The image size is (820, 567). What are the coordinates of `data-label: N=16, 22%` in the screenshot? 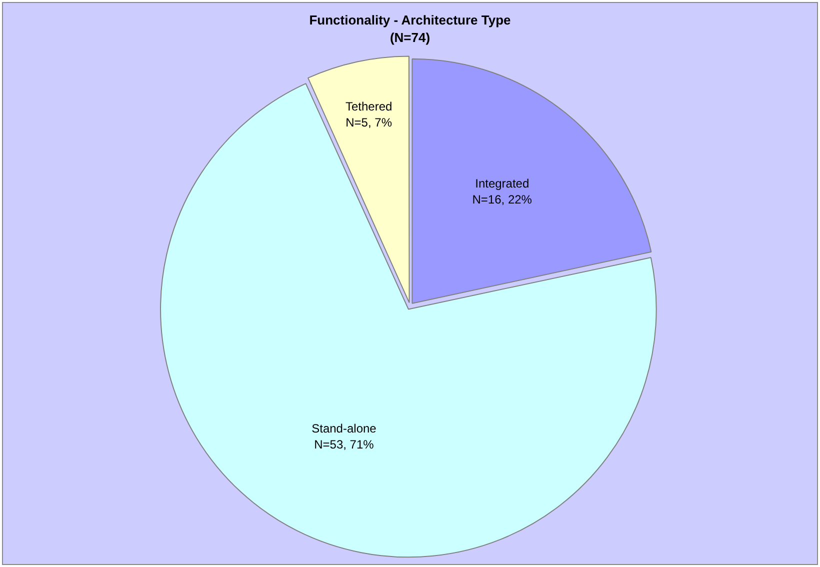 It's located at (502, 199).